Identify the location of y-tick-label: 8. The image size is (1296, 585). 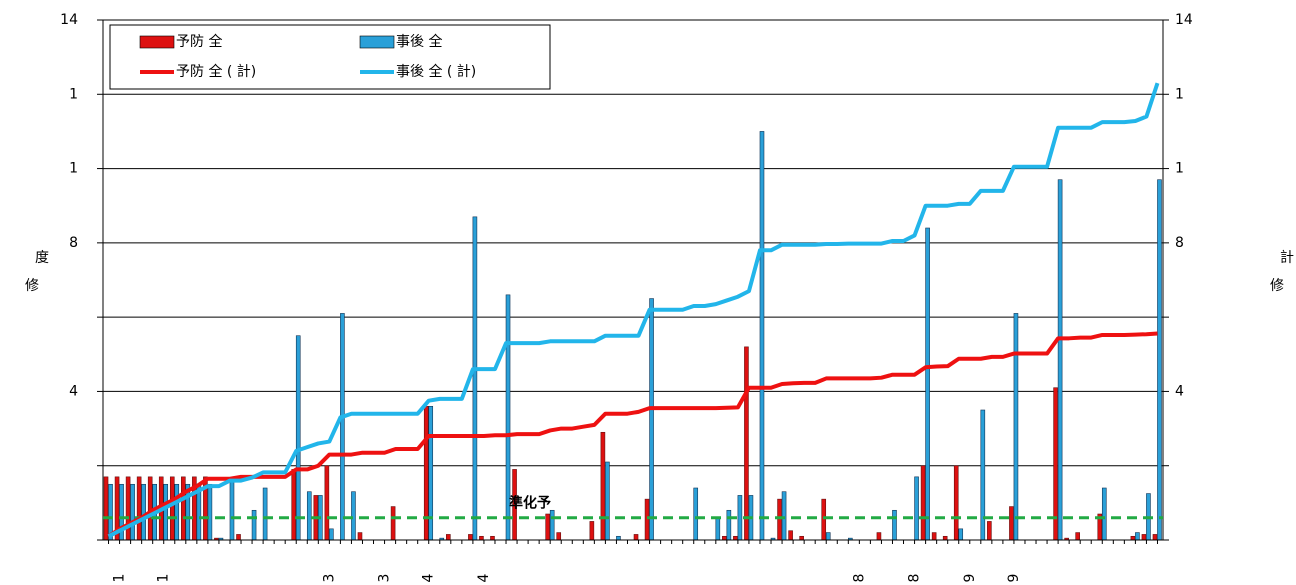
(73, 243).